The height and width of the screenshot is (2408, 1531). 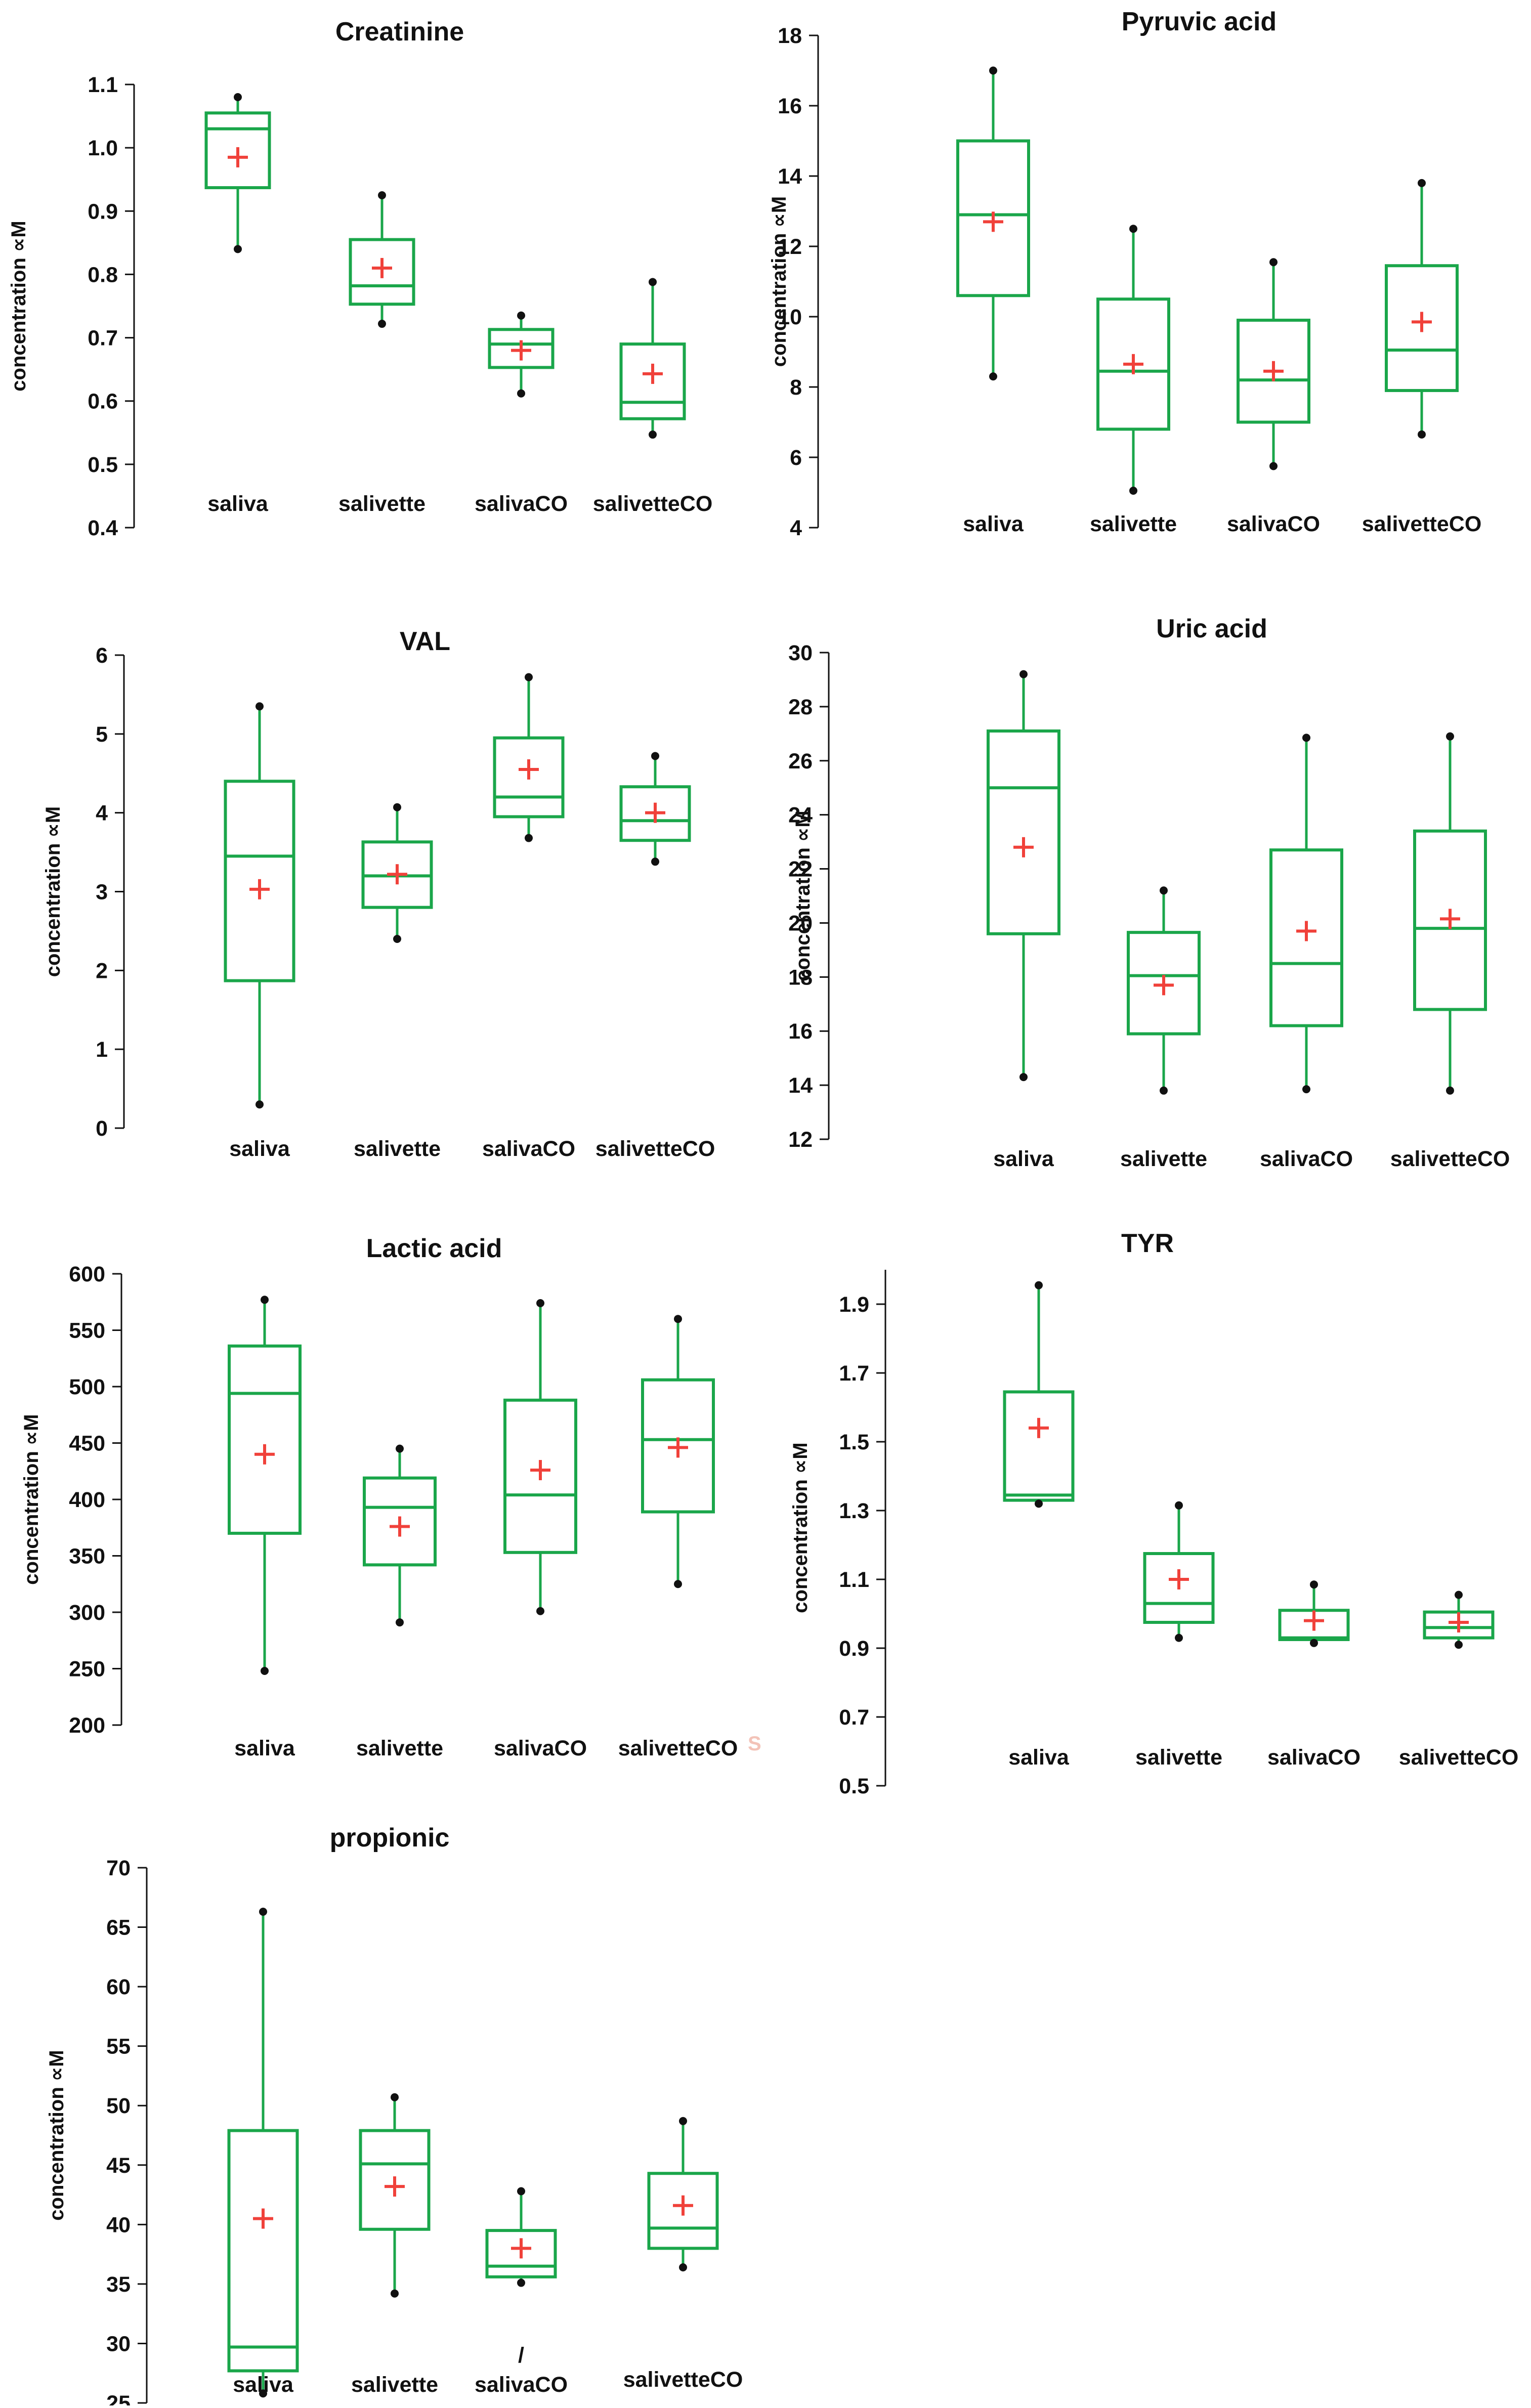 What do you see at coordinates (102, 1128) in the screenshot?
I see `y-tick-label: 0` at bounding box center [102, 1128].